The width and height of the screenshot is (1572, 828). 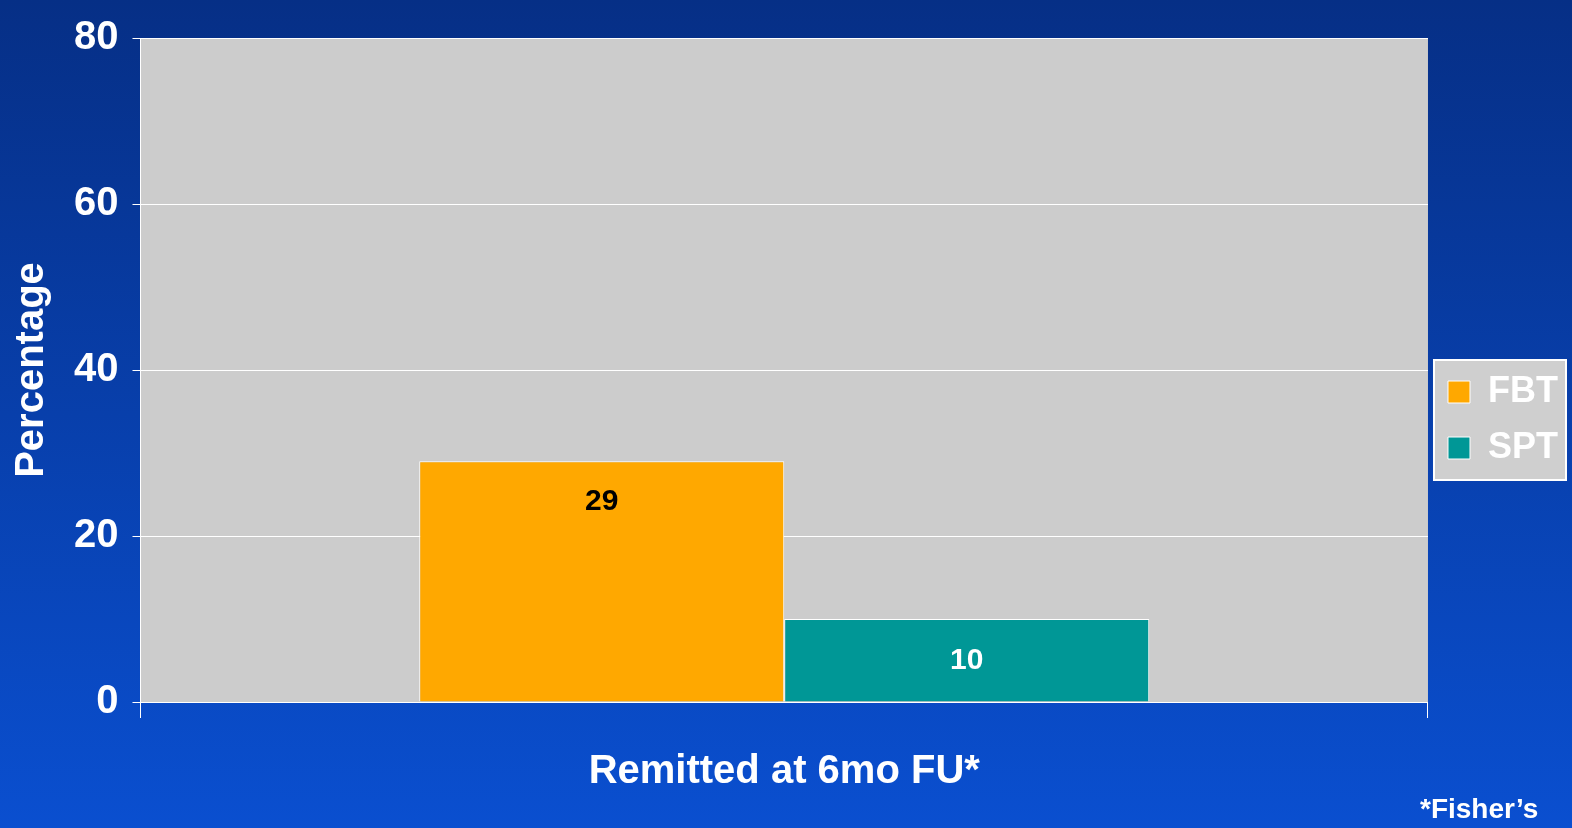 What do you see at coordinates (602, 499) in the screenshot?
I see `data-label: 29` at bounding box center [602, 499].